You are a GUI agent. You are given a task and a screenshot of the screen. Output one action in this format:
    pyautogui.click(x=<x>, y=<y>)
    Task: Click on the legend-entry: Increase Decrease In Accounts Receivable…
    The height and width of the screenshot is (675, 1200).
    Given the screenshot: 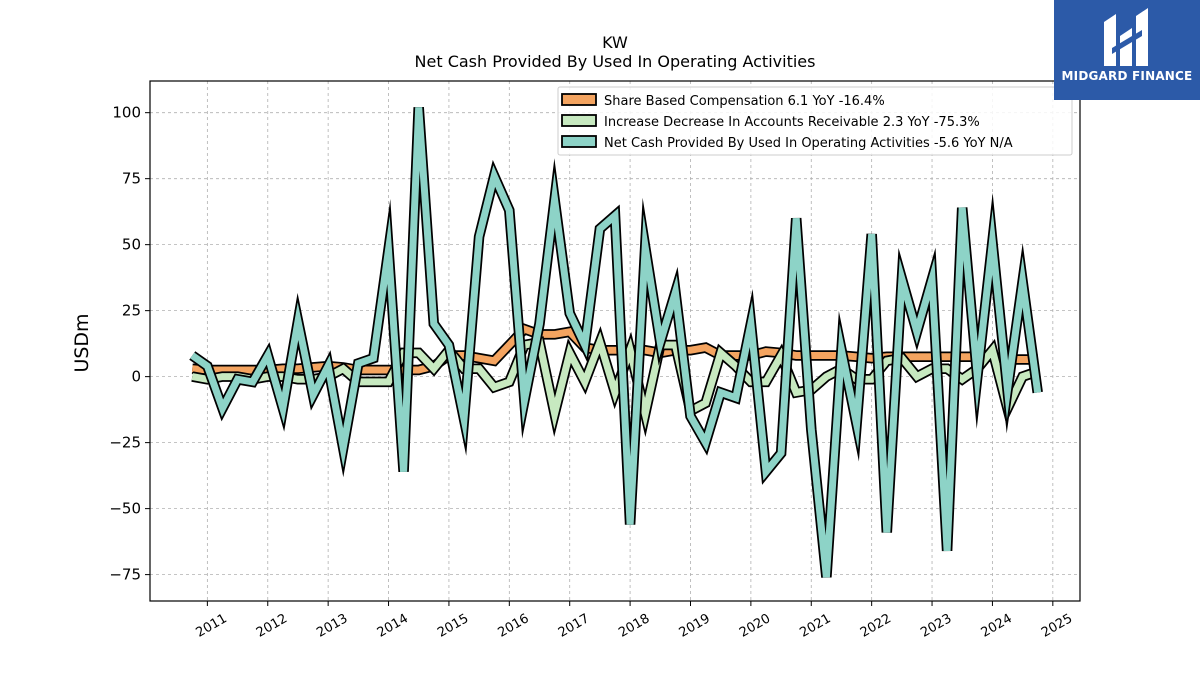 What is the action you would take?
    pyautogui.click(x=792, y=122)
    